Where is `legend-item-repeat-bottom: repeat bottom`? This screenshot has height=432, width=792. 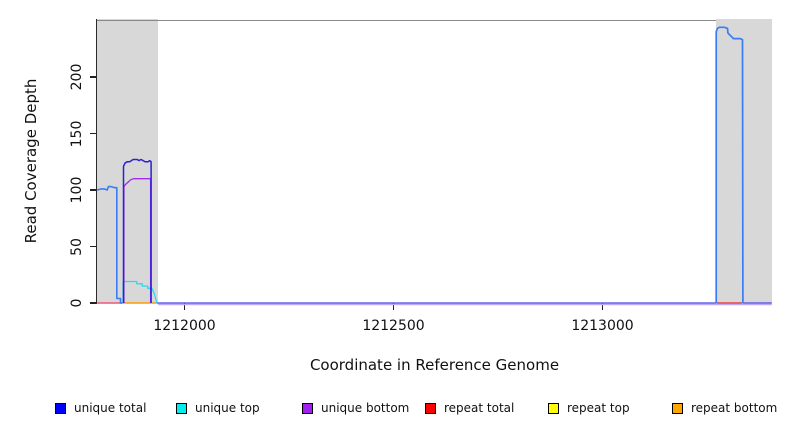
legend-item-repeat-bottom: repeat bottom is located at coordinates (724, 408).